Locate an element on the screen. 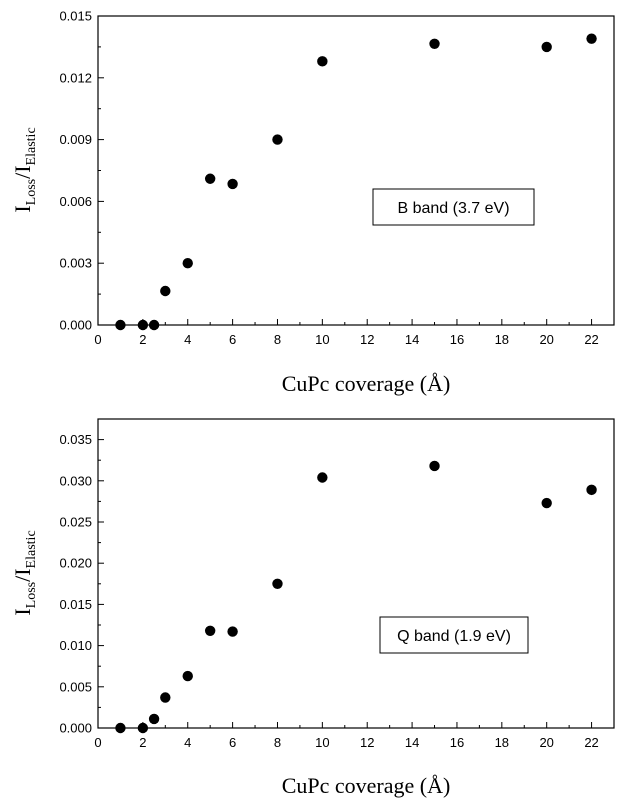 This screenshot has width=626, height=802. y-tick-label: 0.030 is located at coordinates (75, 480).